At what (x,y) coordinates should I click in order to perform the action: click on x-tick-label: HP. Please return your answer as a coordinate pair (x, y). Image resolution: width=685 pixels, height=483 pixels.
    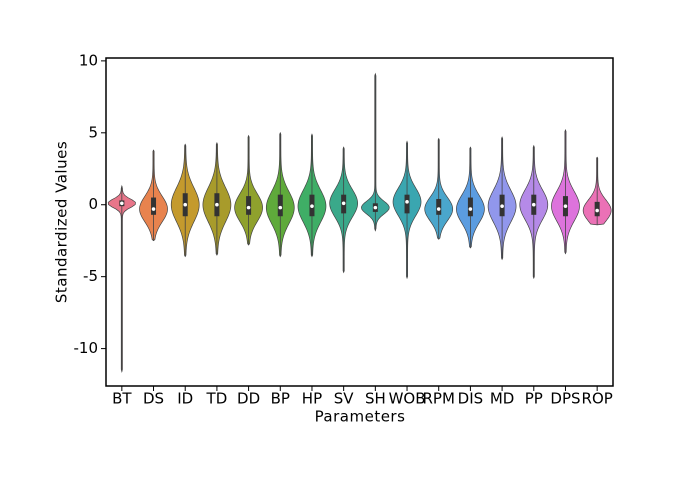
    Looking at the image, I should click on (312, 399).